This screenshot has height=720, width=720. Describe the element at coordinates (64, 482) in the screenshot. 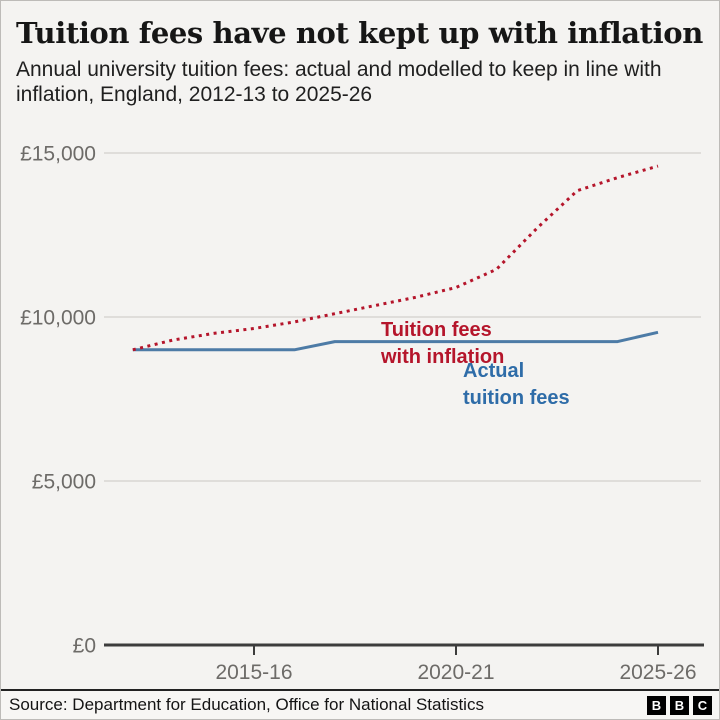

I see `y-axis-tick-label: £5,000` at that location.